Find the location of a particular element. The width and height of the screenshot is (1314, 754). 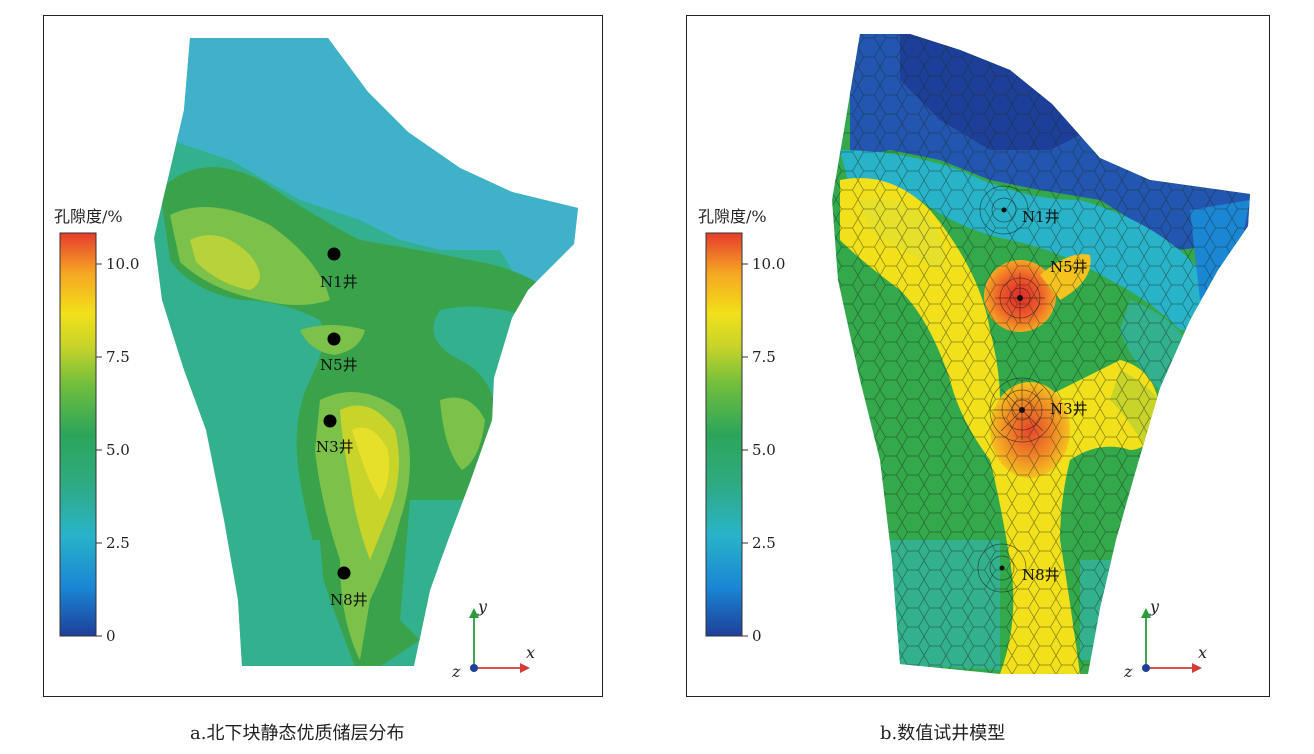

well-marker-n3-a is located at coordinates (330, 421).